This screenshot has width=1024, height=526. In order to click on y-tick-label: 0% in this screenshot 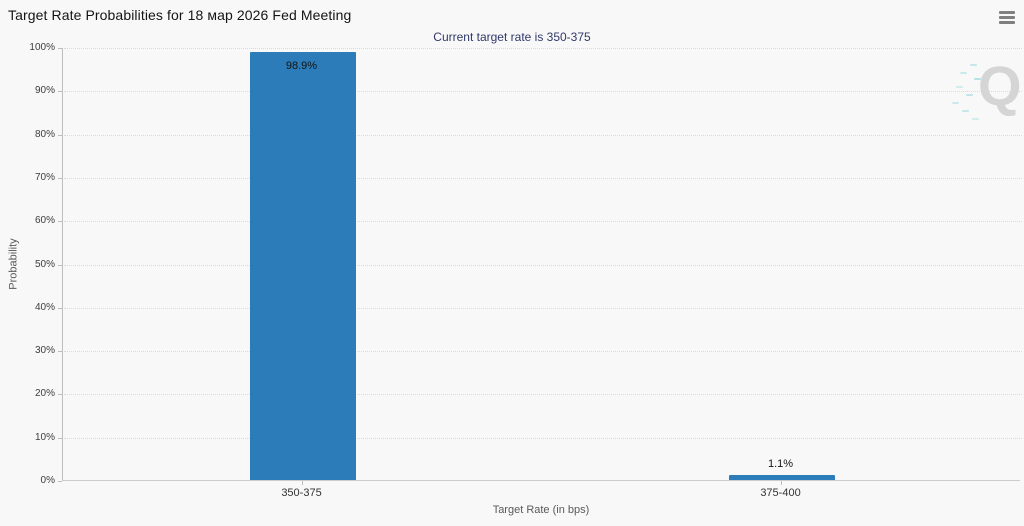, I will do `click(47, 480)`.